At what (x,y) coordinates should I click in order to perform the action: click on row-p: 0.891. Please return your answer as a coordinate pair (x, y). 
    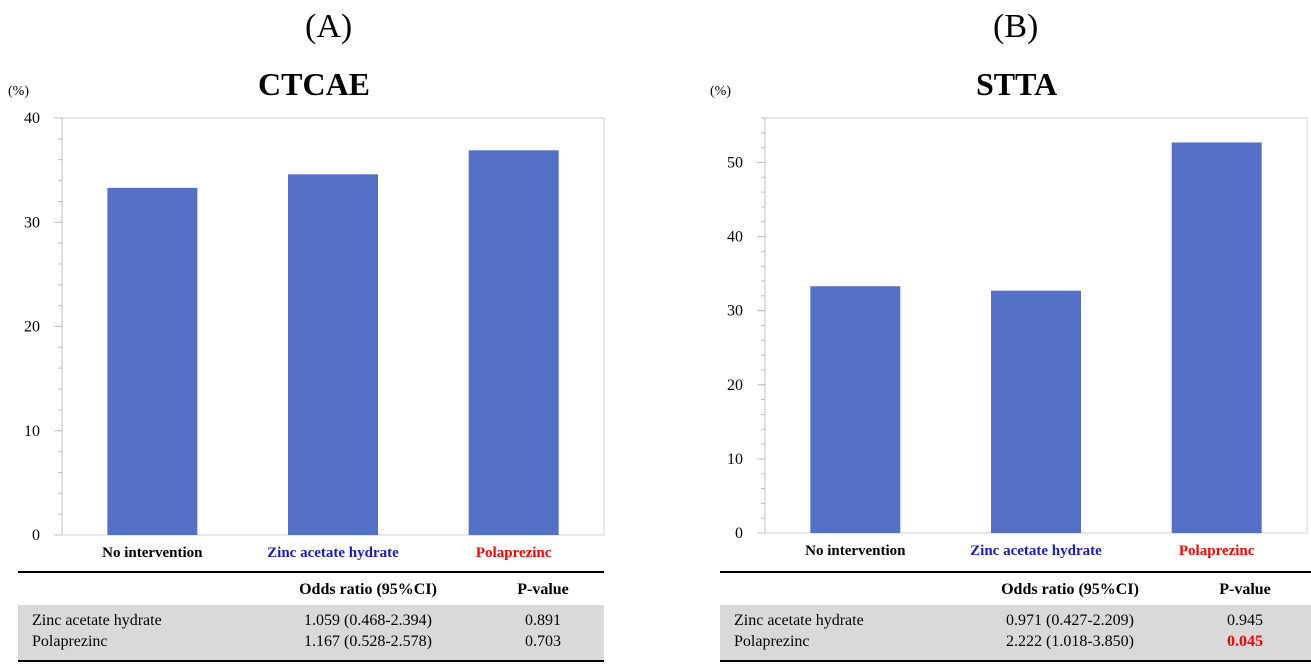
    Looking at the image, I should click on (543, 621).